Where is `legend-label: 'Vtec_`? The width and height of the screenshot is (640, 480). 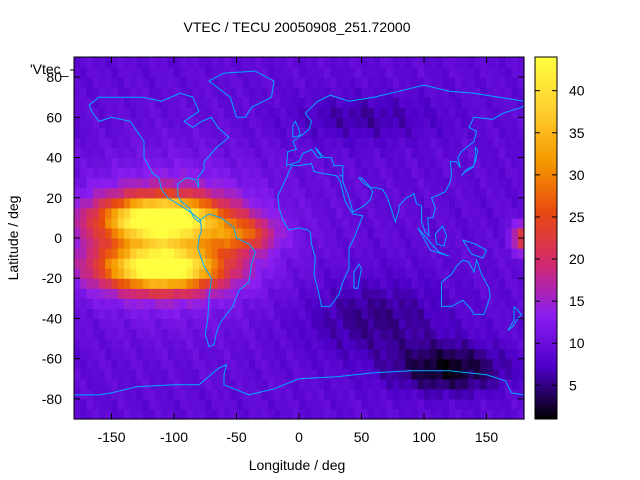
legend-label: 'Vtec_ is located at coordinates (49, 69).